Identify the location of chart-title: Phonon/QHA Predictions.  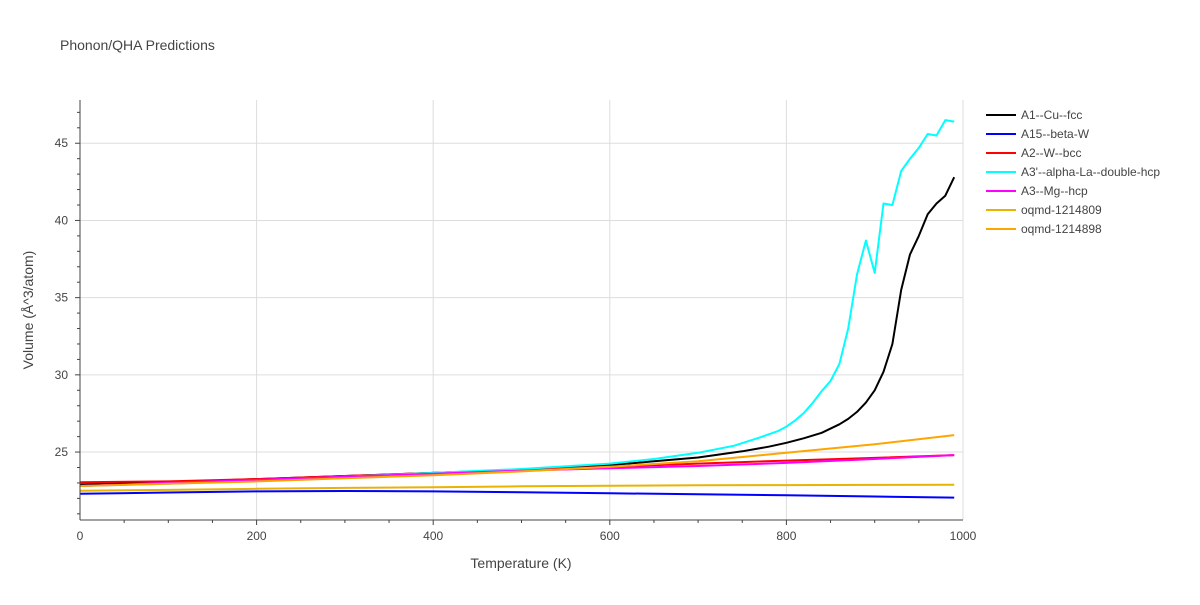
(137, 45).